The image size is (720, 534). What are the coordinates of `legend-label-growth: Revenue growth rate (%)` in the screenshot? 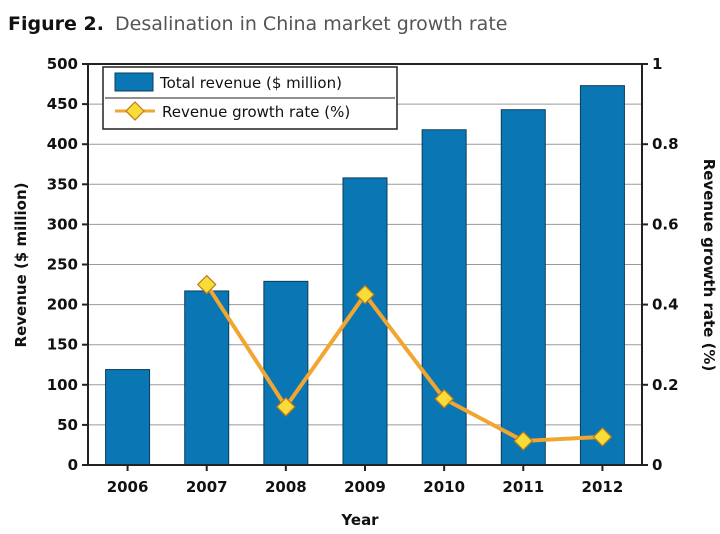 It's located at (256, 112).